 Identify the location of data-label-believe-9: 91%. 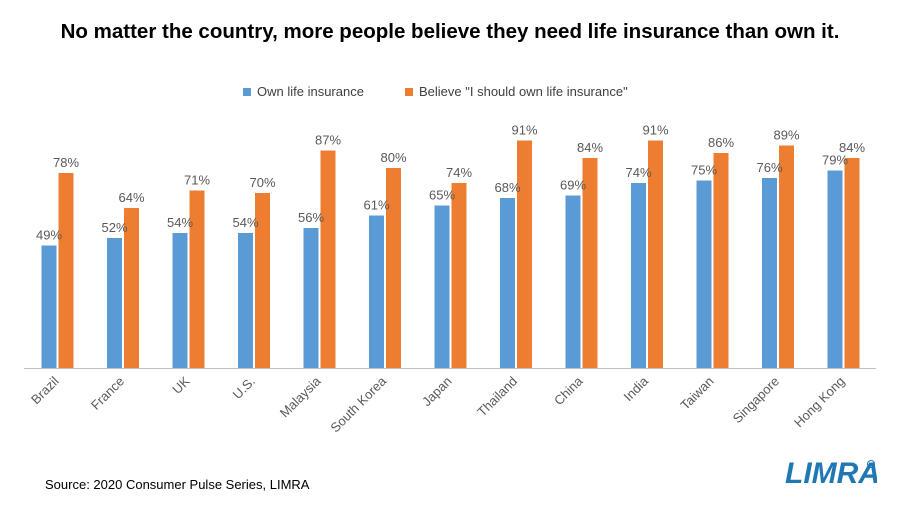
(655, 130).